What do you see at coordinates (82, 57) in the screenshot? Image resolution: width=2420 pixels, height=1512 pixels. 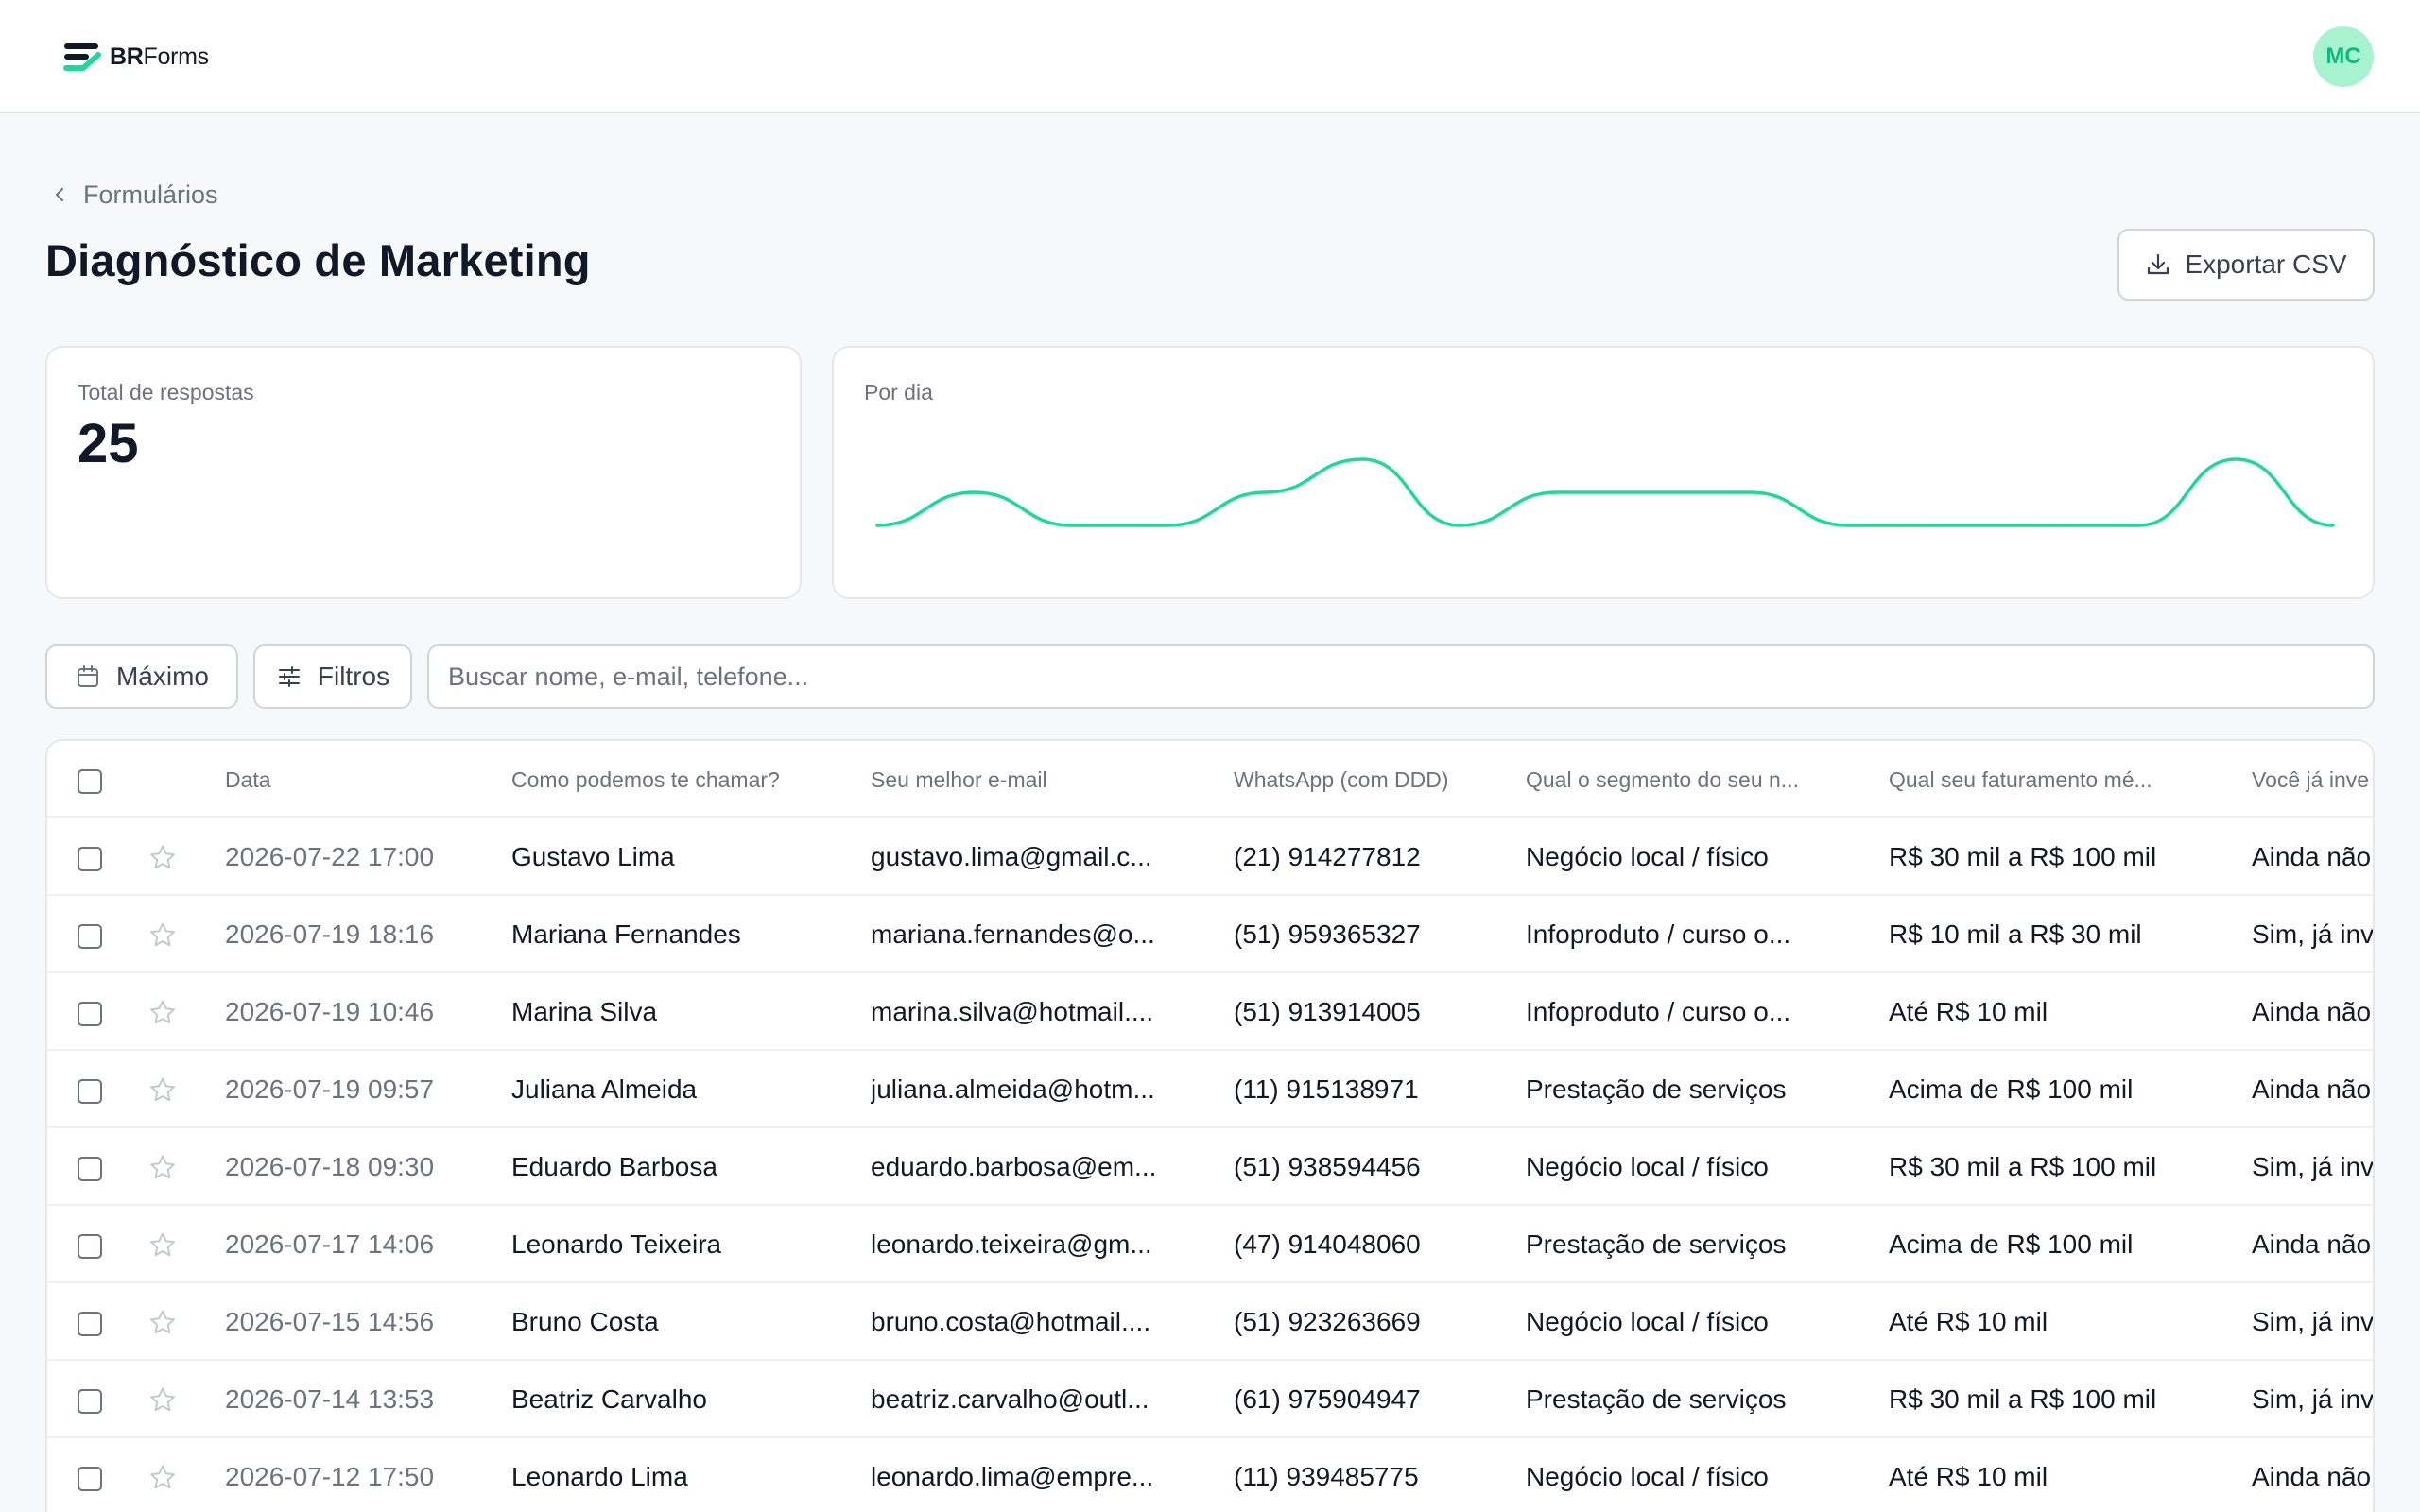 I see `brand-logo-icon` at bounding box center [82, 57].